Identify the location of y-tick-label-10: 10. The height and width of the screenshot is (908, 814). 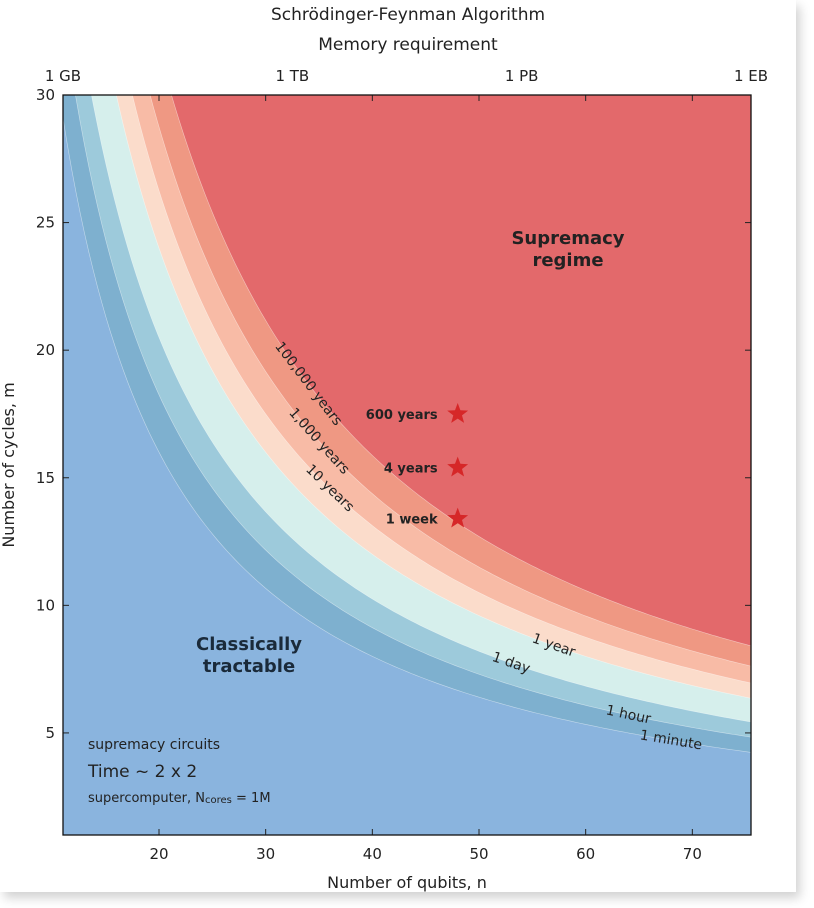
(45, 605).